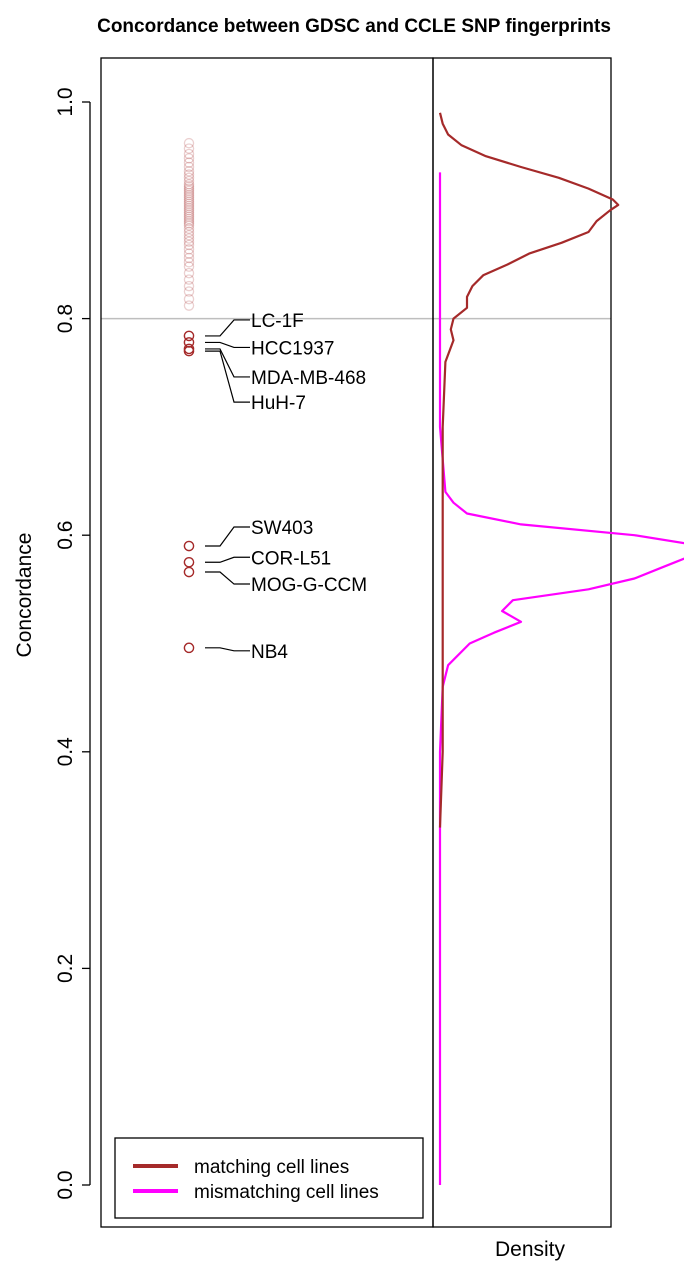  What do you see at coordinates (277, 321) in the screenshot?
I see `point-label: LC-1F` at bounding box center [277, 321].